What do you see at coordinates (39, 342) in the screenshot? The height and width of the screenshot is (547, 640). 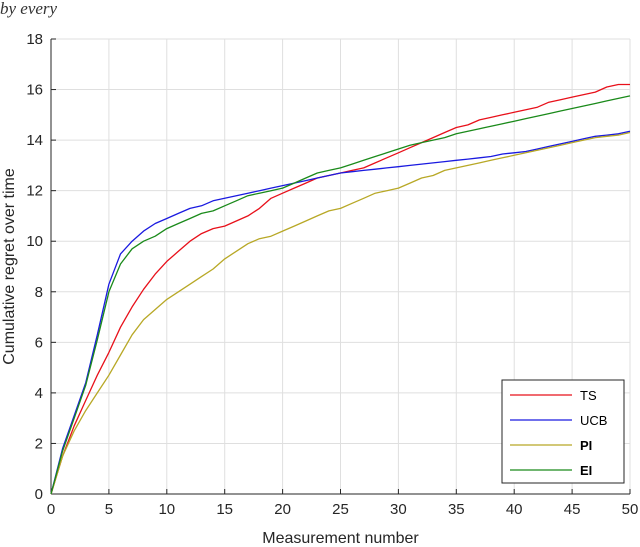 I see `y-tick-label: 6` at bounding box center [39, 342].